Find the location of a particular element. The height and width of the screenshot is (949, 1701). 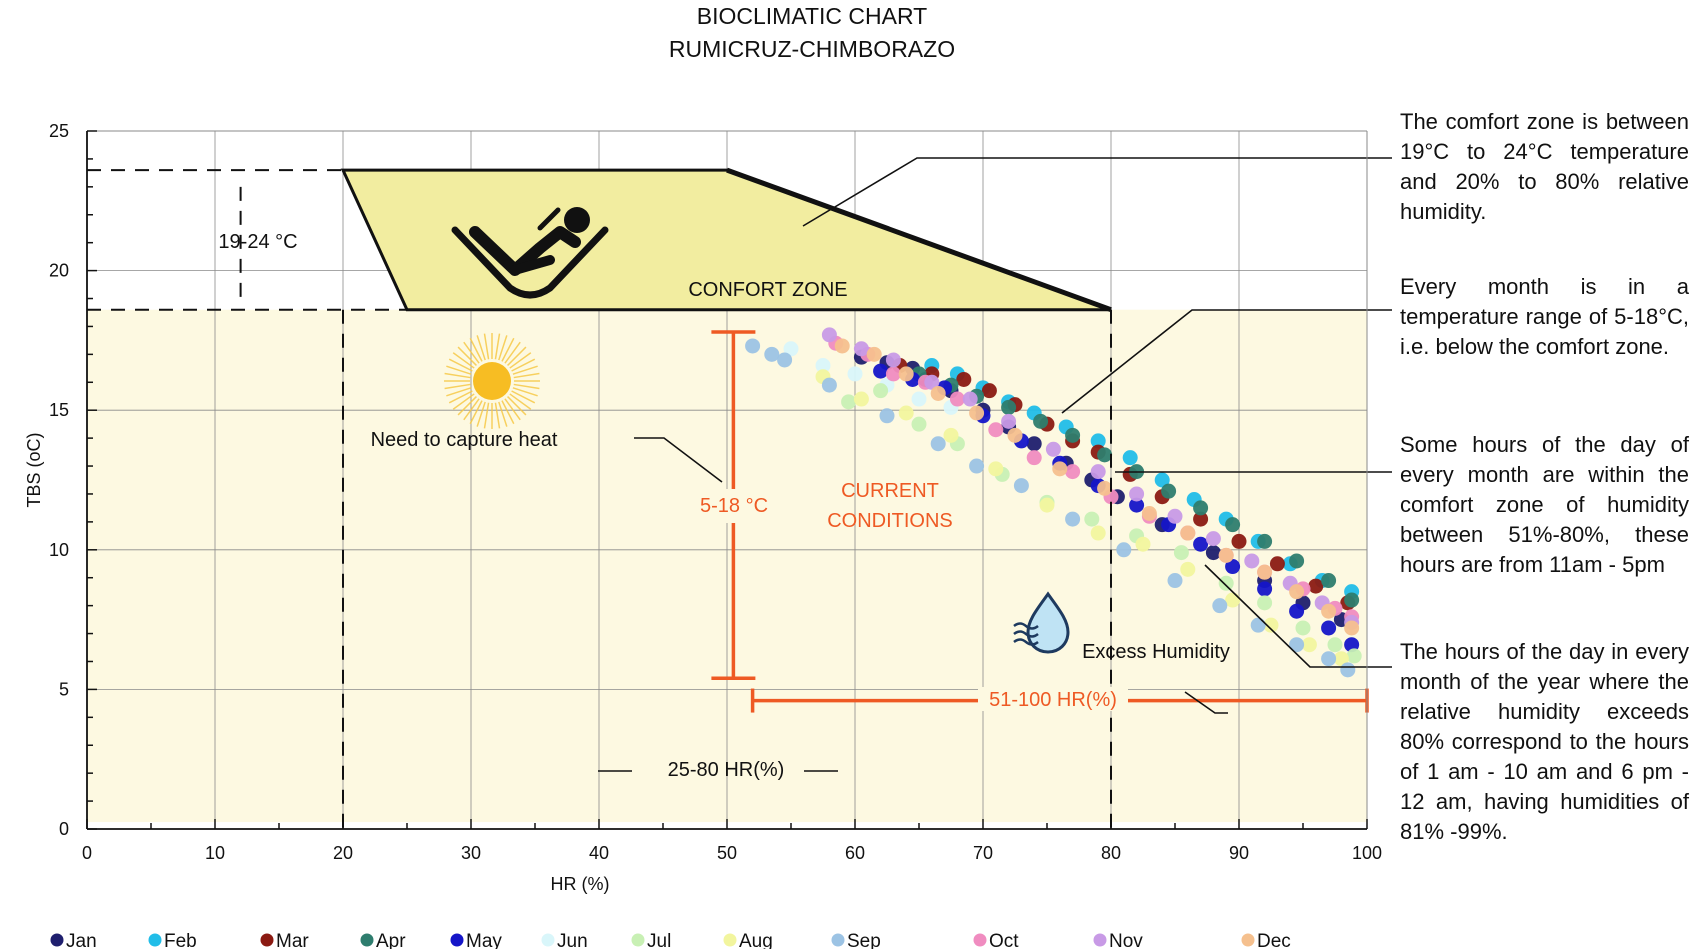

chart-subtitle: RUMICRUZ-CHIMBORAZO is located at coordinates (812, 49).